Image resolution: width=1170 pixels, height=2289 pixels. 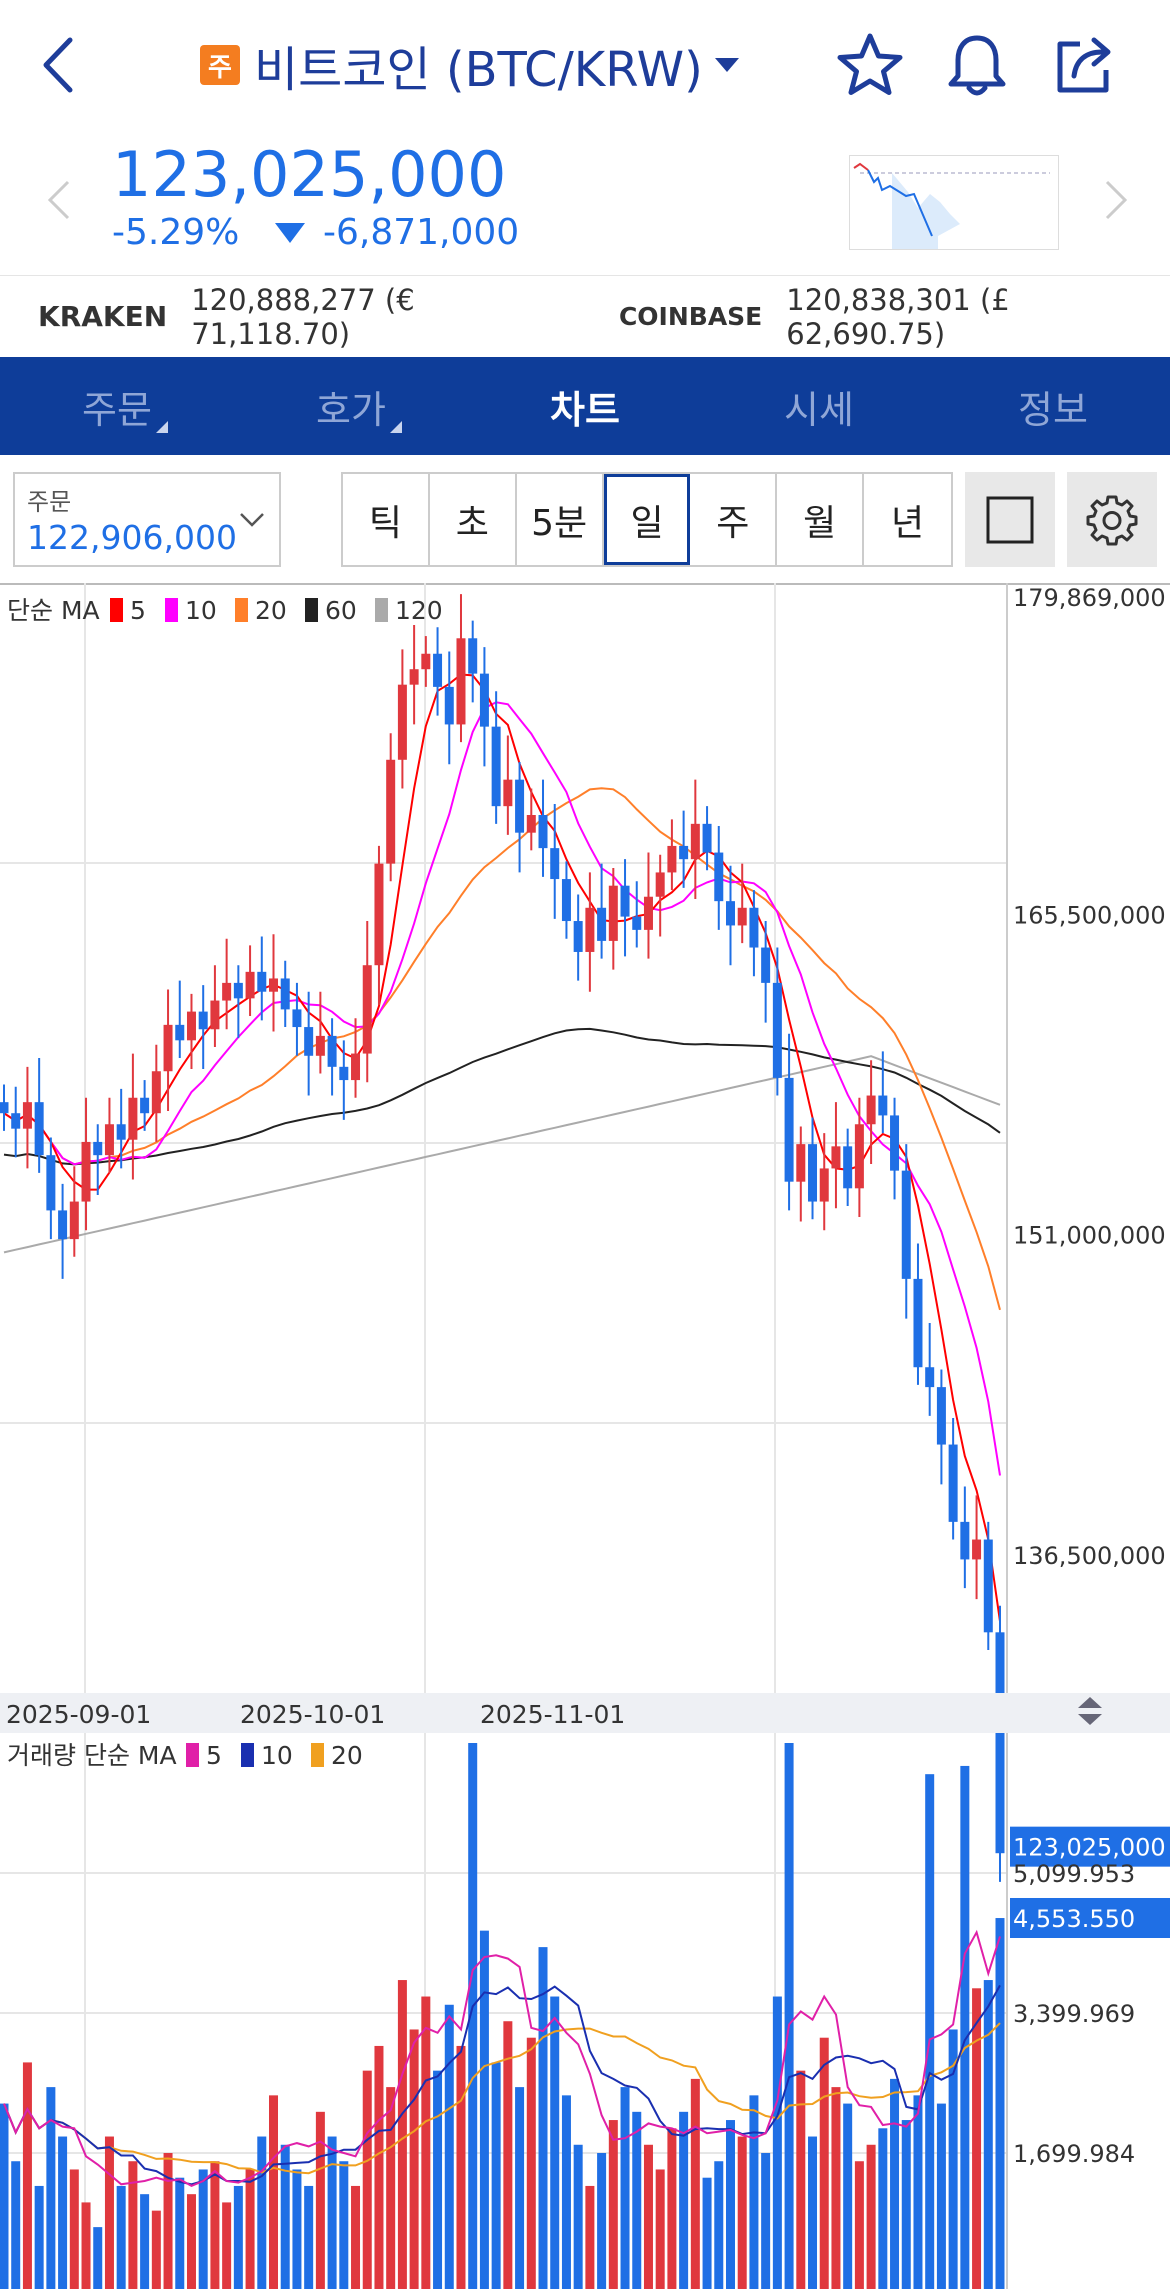 What do you see at coordinates (478, 70) in the screenshot?
I see `page-title: 비트코인 (BTC/KRW)` at bounding box center [478, 70].